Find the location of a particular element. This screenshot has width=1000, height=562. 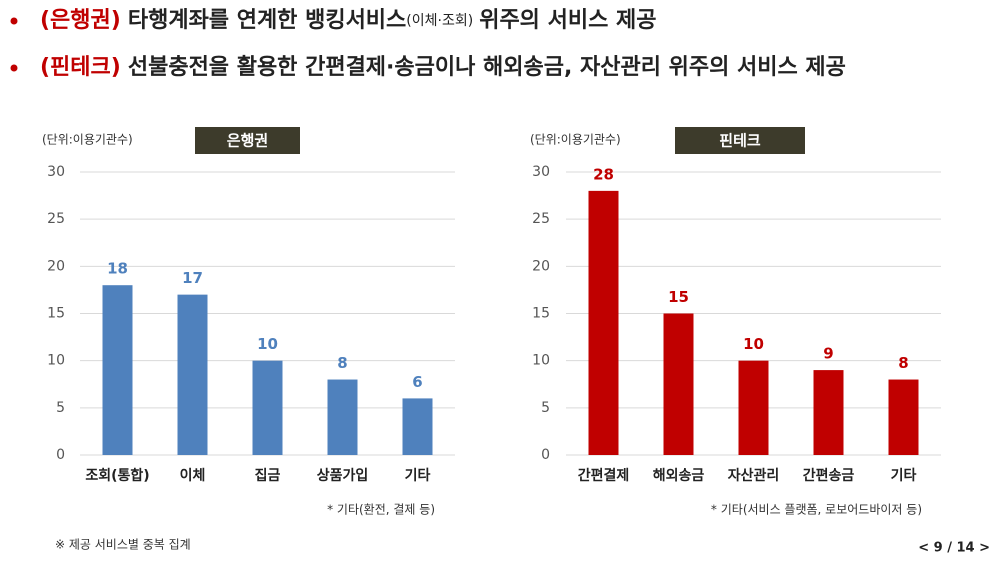

value-label: 17 is located at coordinates (192, 278).